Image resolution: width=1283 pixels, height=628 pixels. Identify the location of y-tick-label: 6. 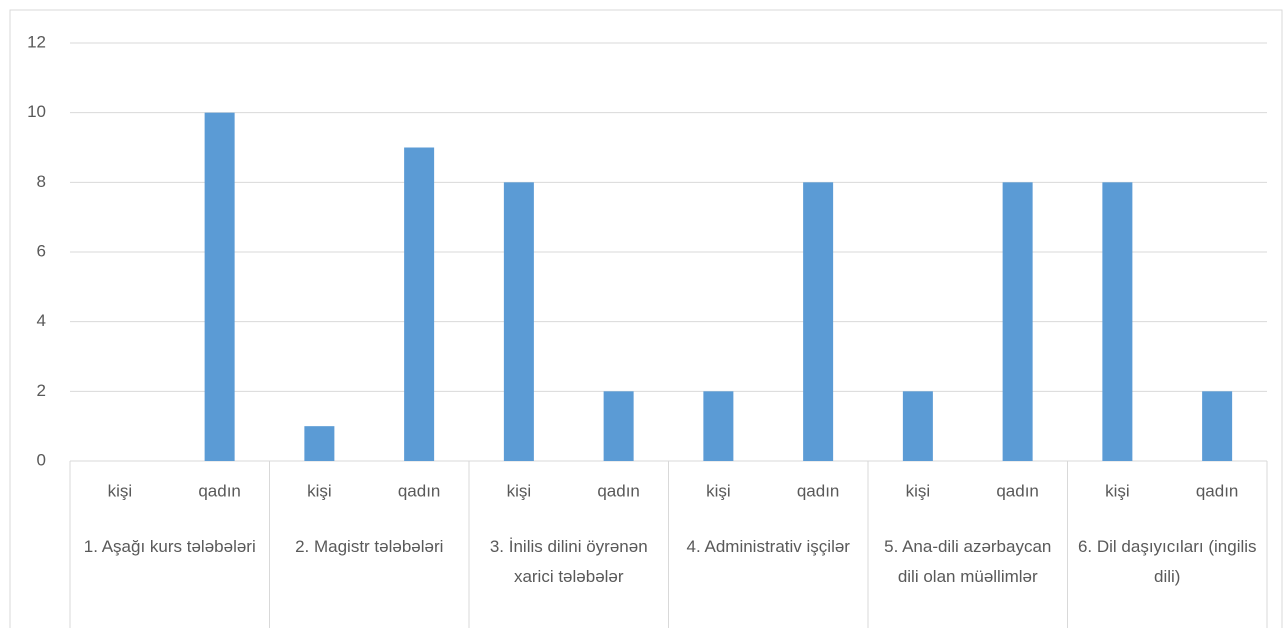
(41, 250).